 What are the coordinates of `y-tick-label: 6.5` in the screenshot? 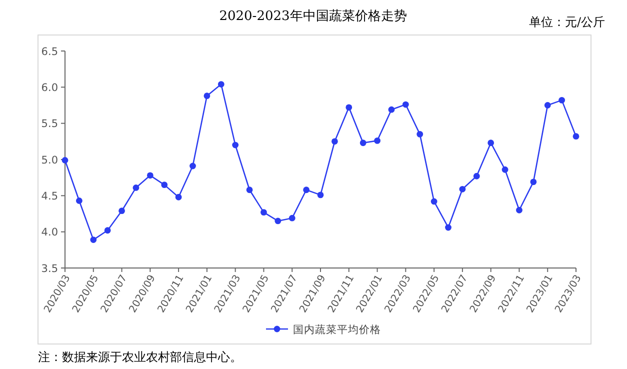 It's located at (49, 52).